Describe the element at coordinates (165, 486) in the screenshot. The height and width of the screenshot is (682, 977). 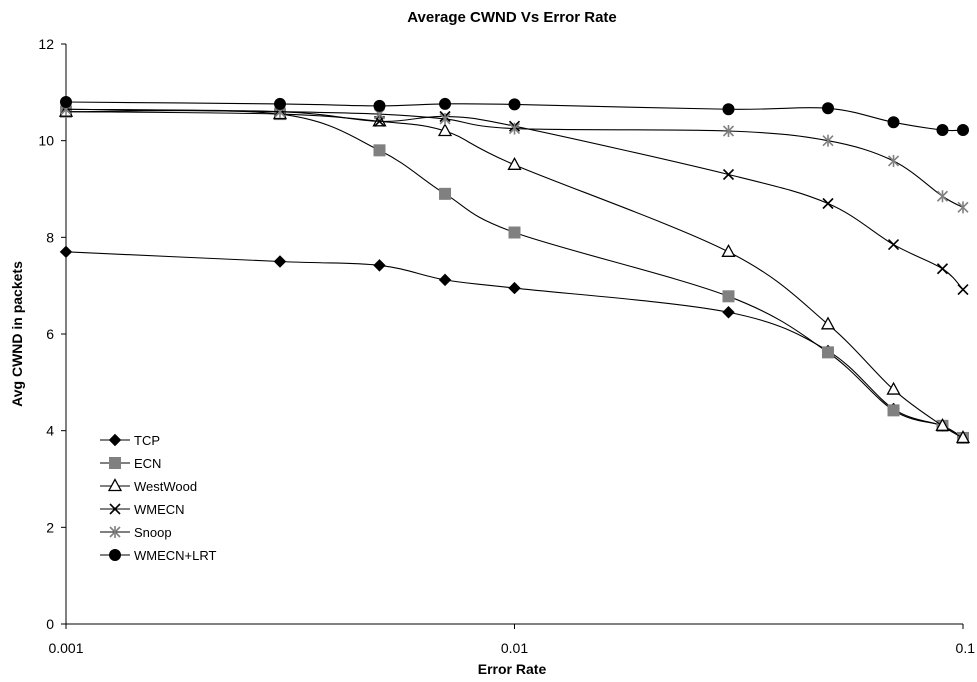
I see `legend-label: WestWood` at that location.